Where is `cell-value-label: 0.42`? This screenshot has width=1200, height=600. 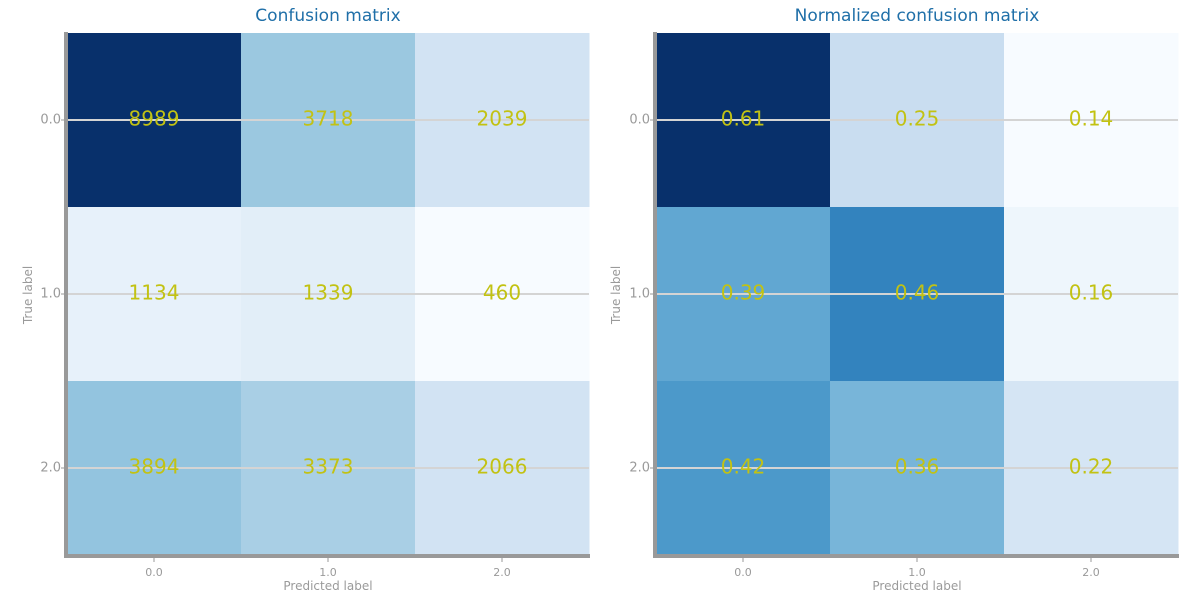
cell-value-label: 0.42 is located at coordinates (743, 467).